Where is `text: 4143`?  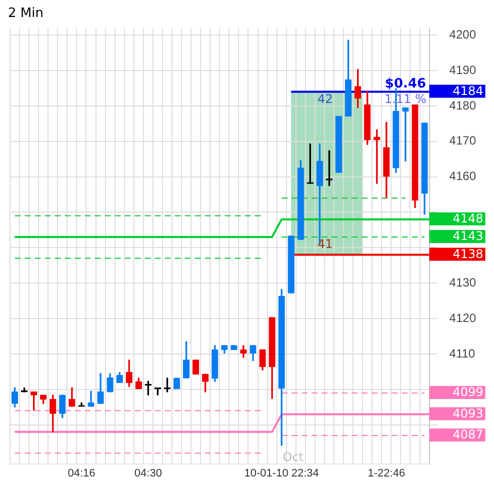
text: 4143 is located at coordinates (468, 236).